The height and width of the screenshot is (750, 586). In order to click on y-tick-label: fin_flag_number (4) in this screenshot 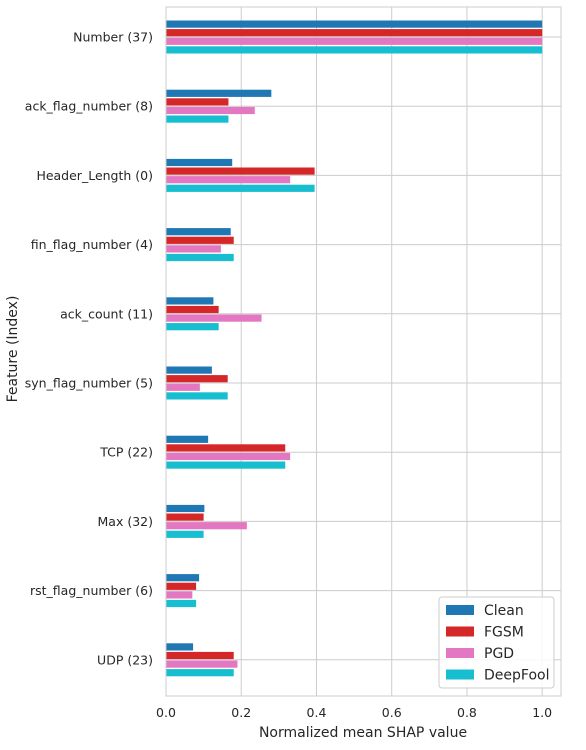, I will do `click(92, 244)`.